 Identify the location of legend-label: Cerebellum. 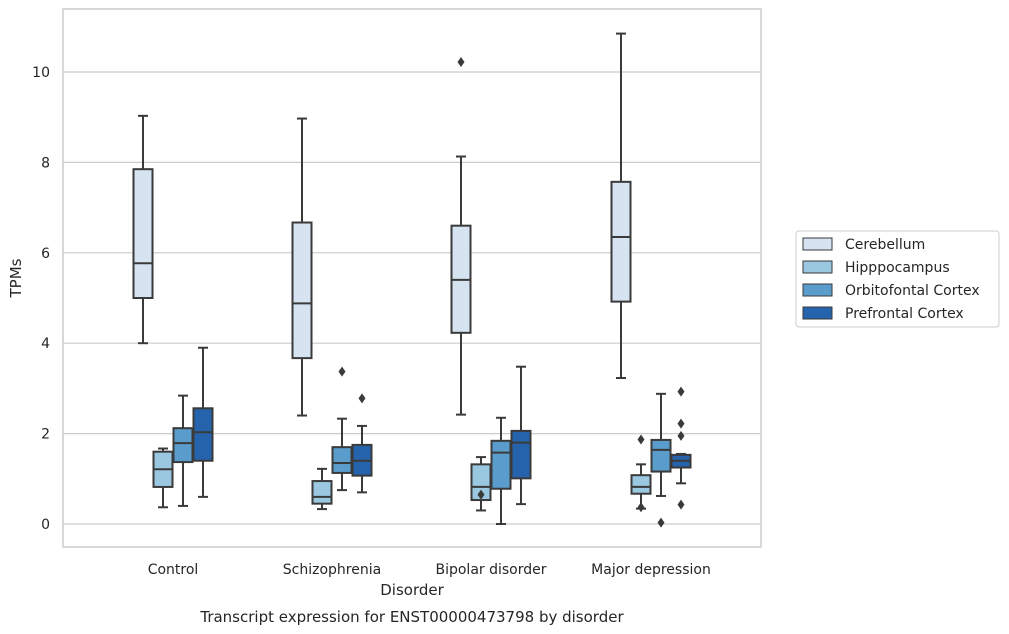
(885, 245).